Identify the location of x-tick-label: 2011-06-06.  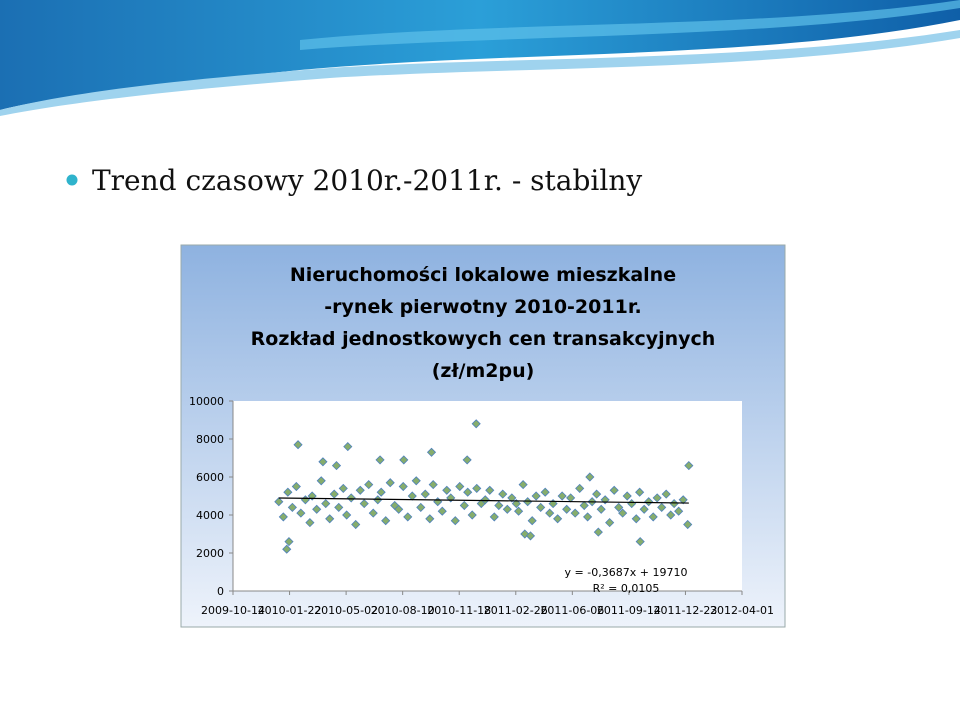
(572, 610).